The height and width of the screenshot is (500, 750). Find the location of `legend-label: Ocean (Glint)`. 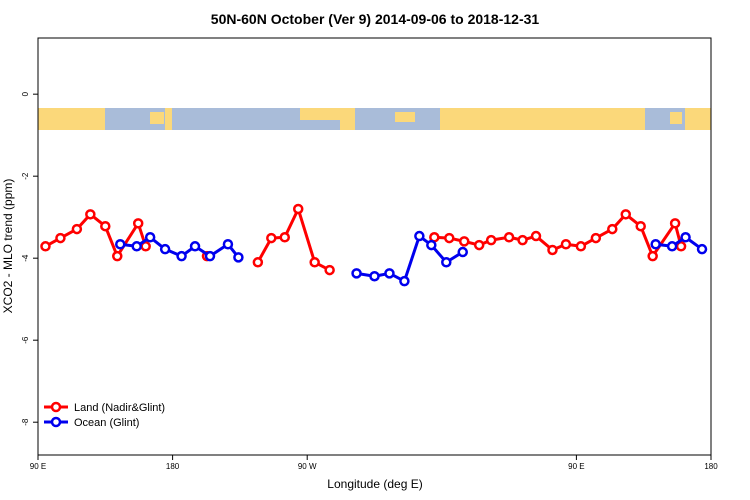

legend-label: Ocean (Glint) is located at coordinates (106, 423).